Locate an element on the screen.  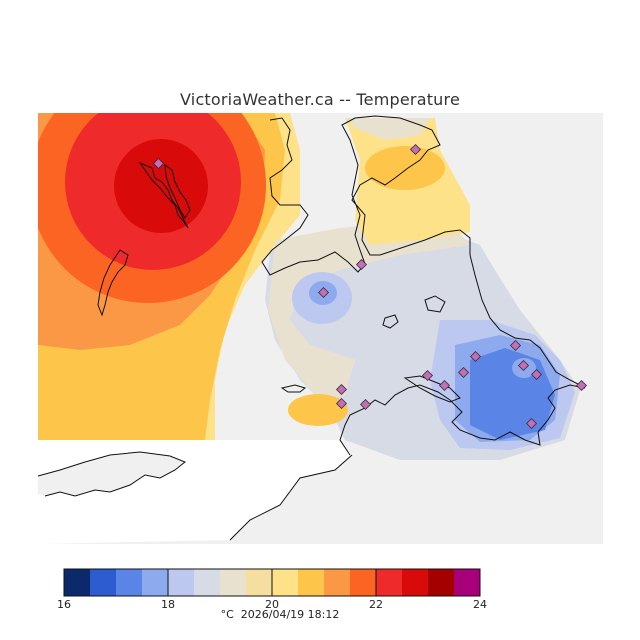
contour-band-19.5-20-north is located at coordinates (387, 129).